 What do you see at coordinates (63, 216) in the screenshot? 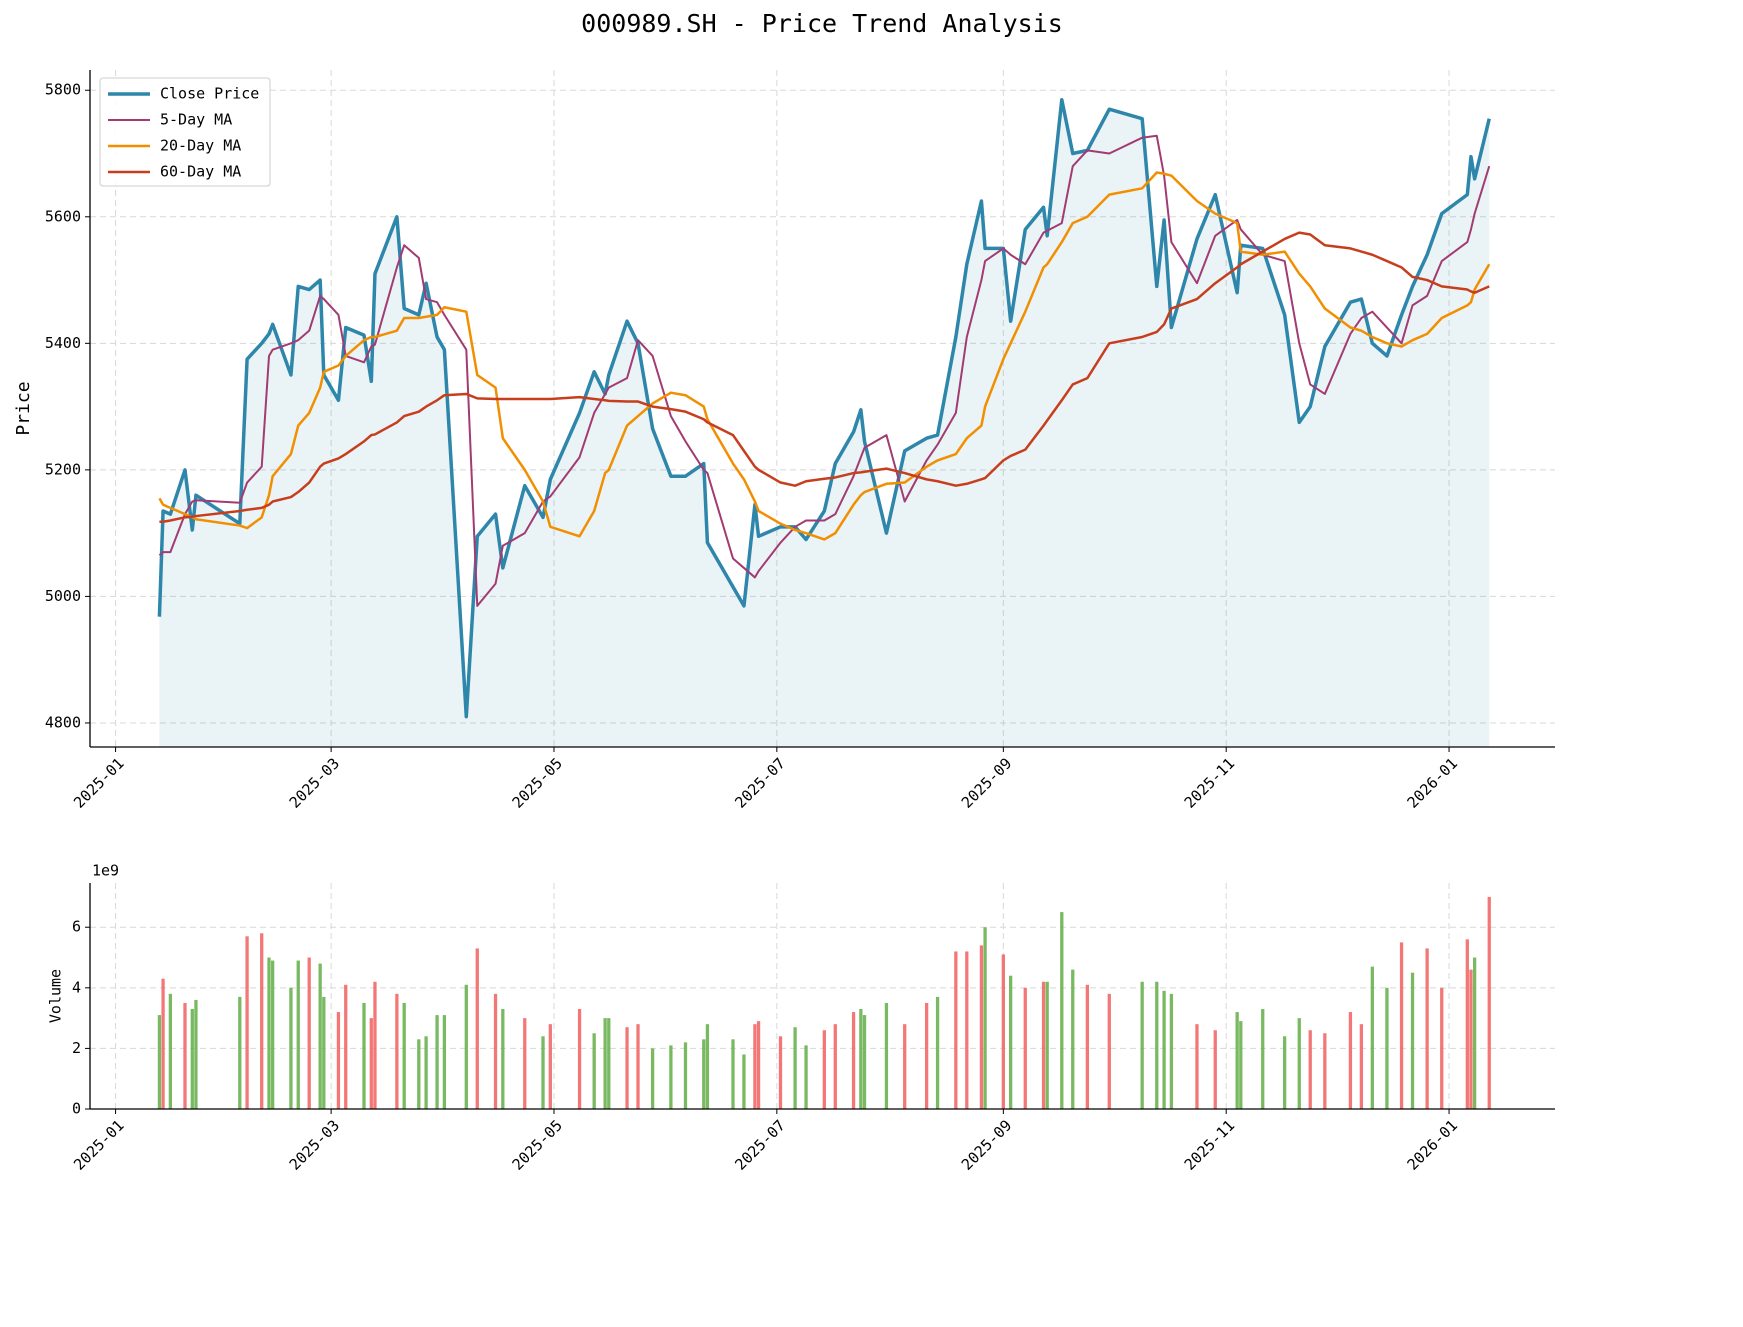
I see `y-tick-label: 5600` at bounding box center [63, 216].